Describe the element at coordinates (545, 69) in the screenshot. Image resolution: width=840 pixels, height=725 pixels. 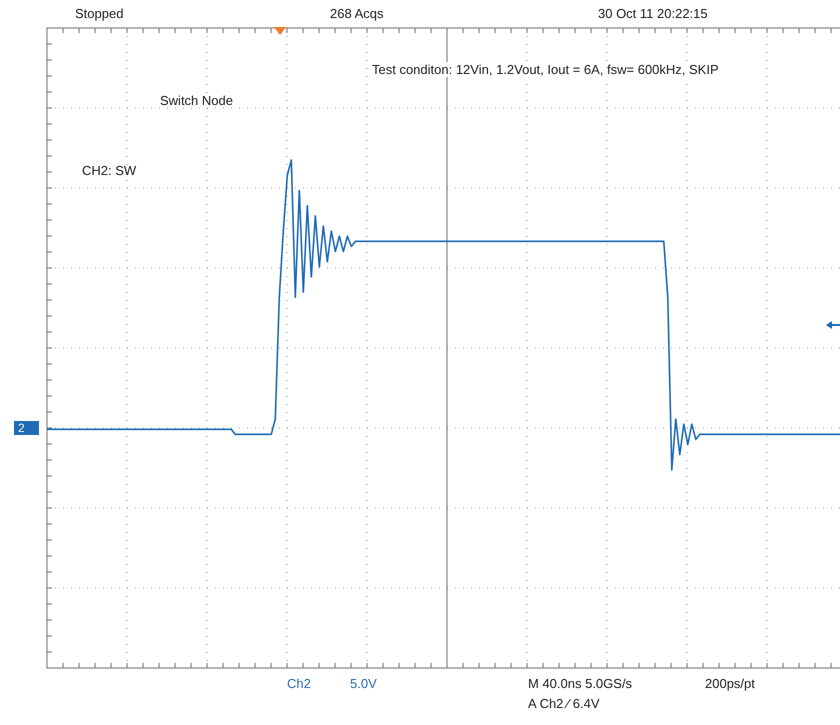
I see `text: Test conditon: 12Vin, 1.2Vout, Iout = 6A, fsw= 600kHz, SKIP` at that location.